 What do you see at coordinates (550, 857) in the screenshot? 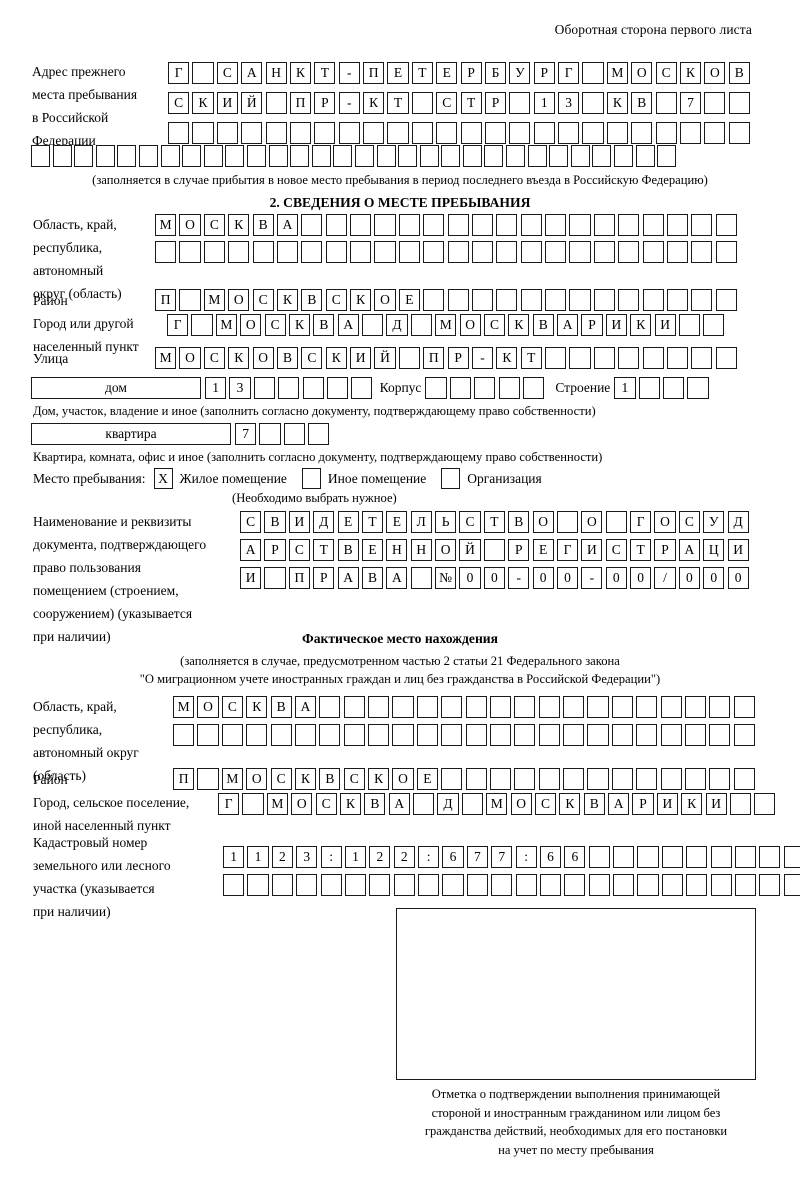
I see `char-cell: 6` at bounding box center [550, 857].